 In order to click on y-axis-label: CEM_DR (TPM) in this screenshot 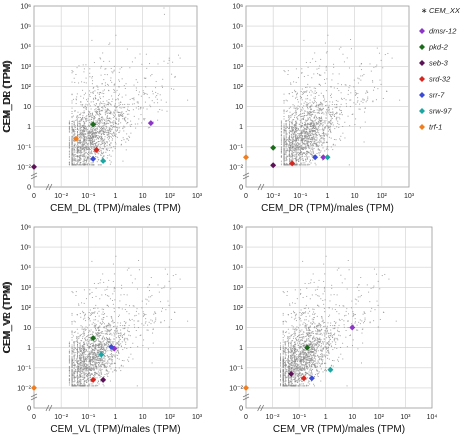, I will do `click(7, 96)`.